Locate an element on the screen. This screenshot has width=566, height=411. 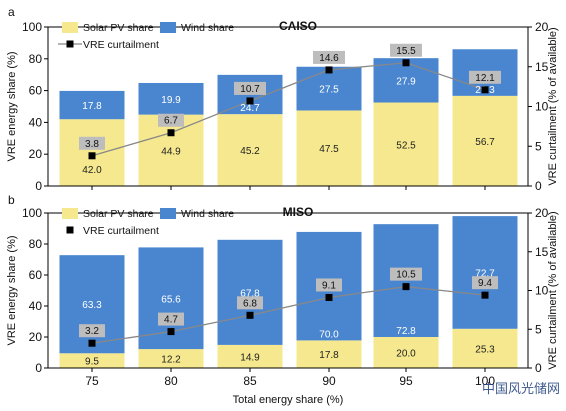
x-tick-label: 100 is located at coordinates (485, 381).